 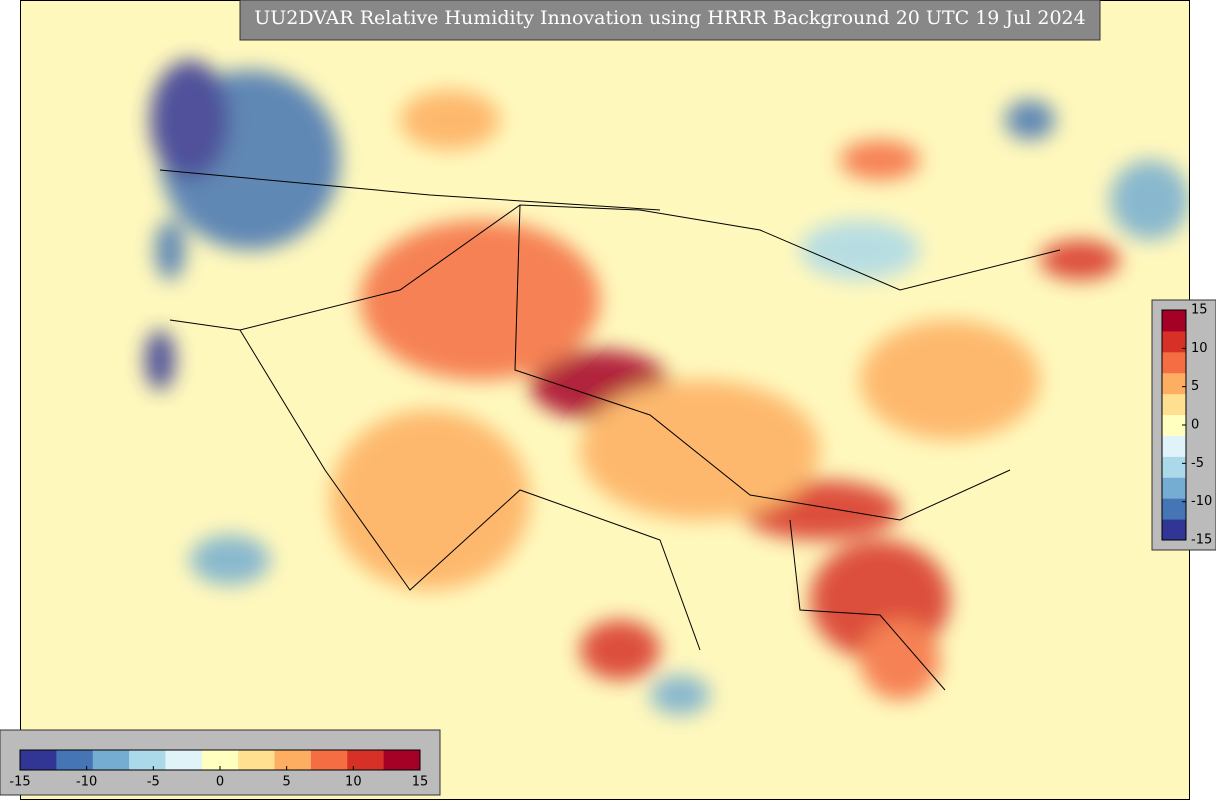 I want to click on colorbar-right: 15 10 5 0 -5 -10 -15, so click(x=1183, y=425).